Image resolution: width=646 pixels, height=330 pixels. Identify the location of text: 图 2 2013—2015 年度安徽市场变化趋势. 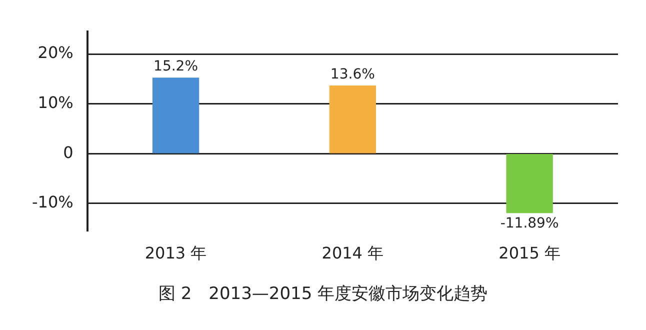
(323, 294).